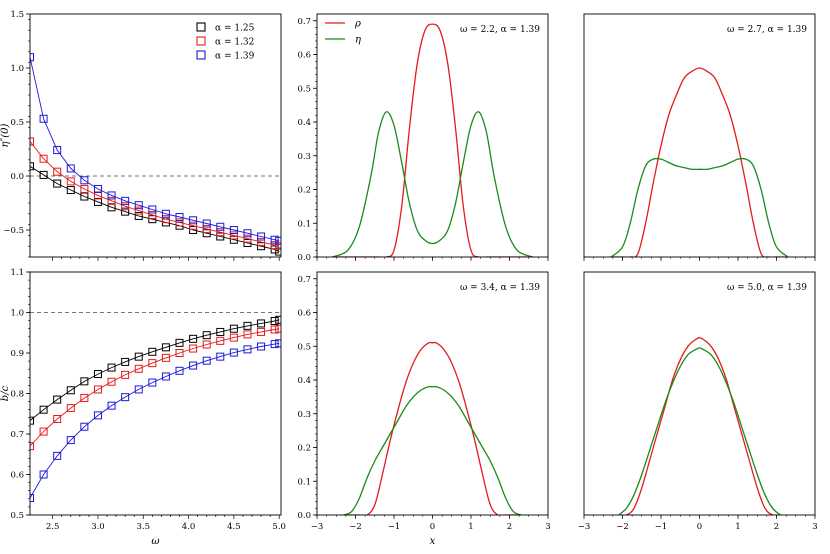 This screenshot has width=830, height=554. Describe the element at coordinates (304, 56) in the screenshot. I see `y-tick-label: 0.6` at that location.